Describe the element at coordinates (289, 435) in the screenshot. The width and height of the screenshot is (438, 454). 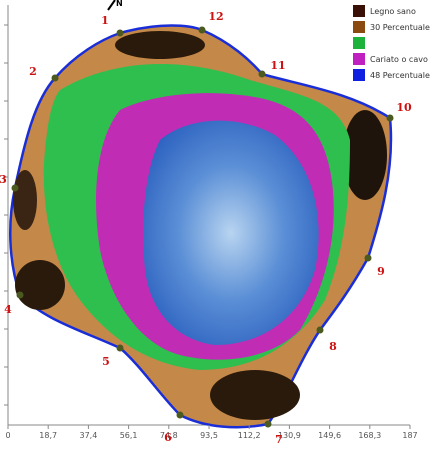
I see `x-tick-label: 130,9` at that location.